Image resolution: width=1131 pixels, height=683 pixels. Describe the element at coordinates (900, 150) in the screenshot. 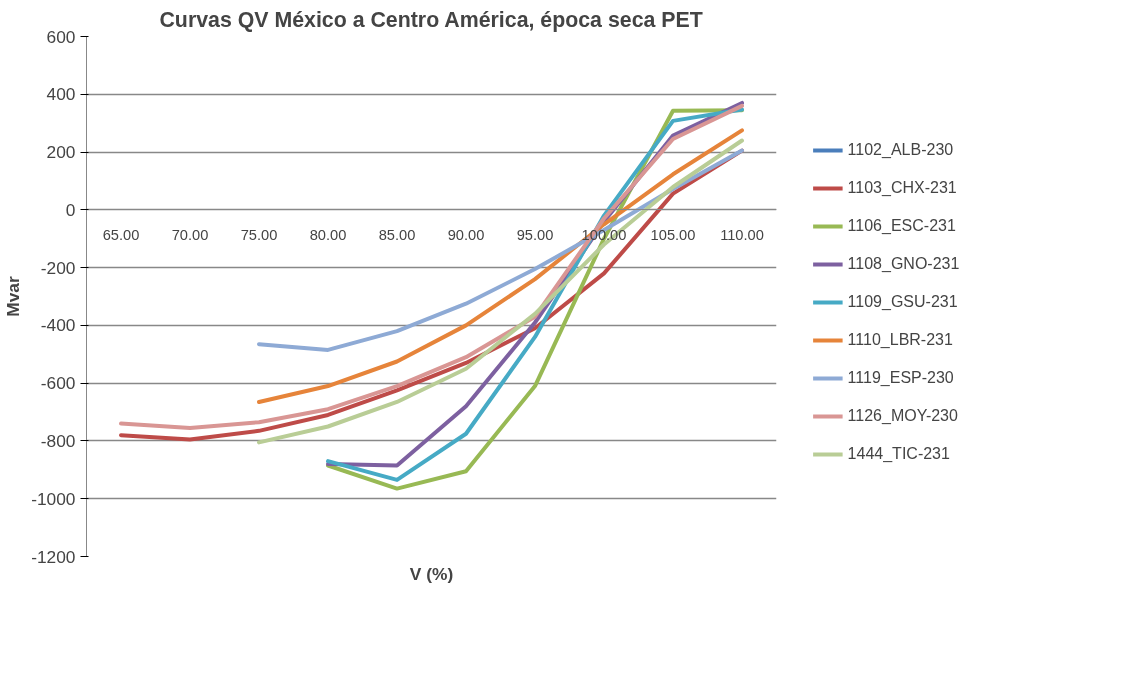

I see `legend-label: 1102_ALB-230` at that location.